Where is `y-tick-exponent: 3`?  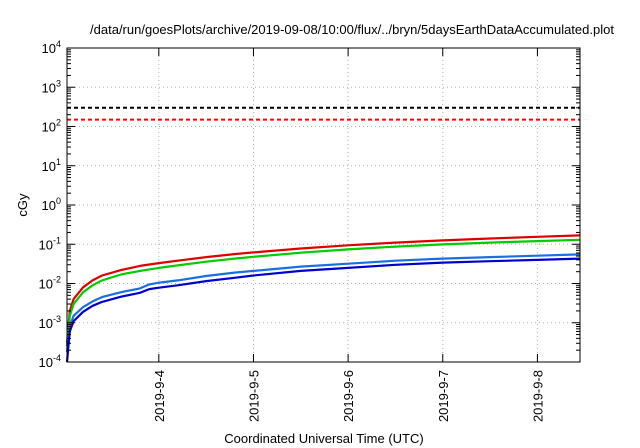 y-tick-exponent: 3 is located at coordinates (58, 83).